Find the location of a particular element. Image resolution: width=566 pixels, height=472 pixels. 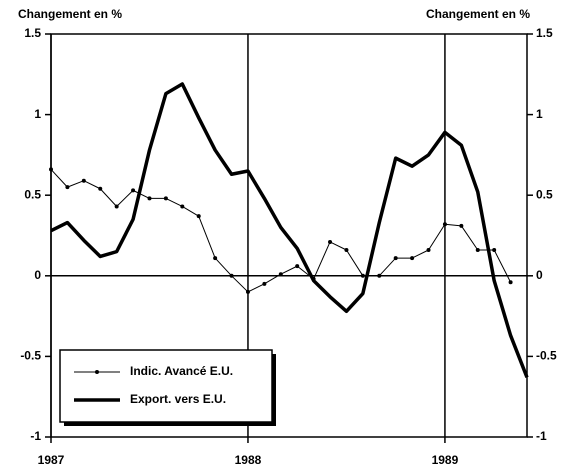

x-tick-label: 1987 is located at coordinates (51, 460).